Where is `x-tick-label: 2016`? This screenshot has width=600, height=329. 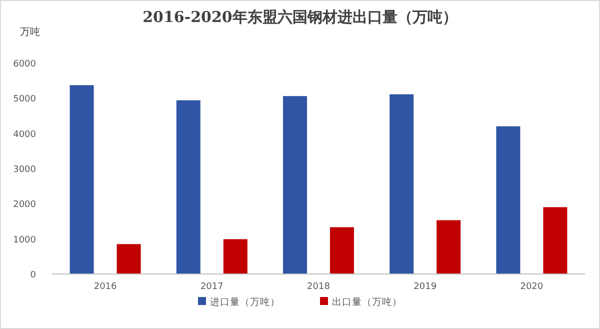 x-tick-label: 2016 is located at coordinates (106, 287).